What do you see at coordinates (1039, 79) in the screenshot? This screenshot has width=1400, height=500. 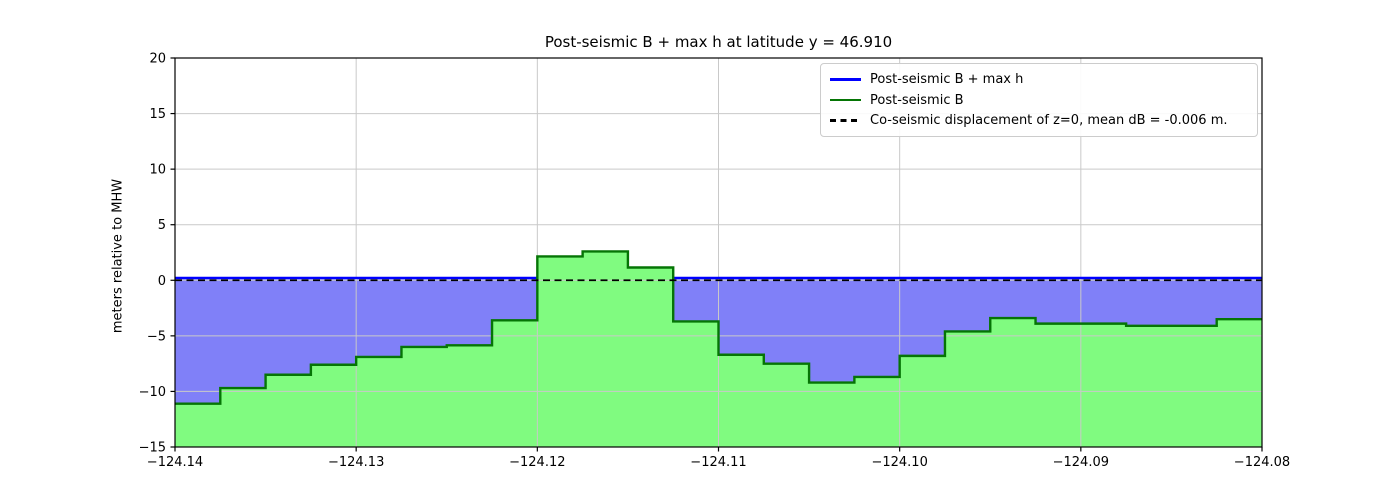 I see `legend-item-b-plus-max-h: Post-seismic B + max h` at bounding box center [1039, 79].